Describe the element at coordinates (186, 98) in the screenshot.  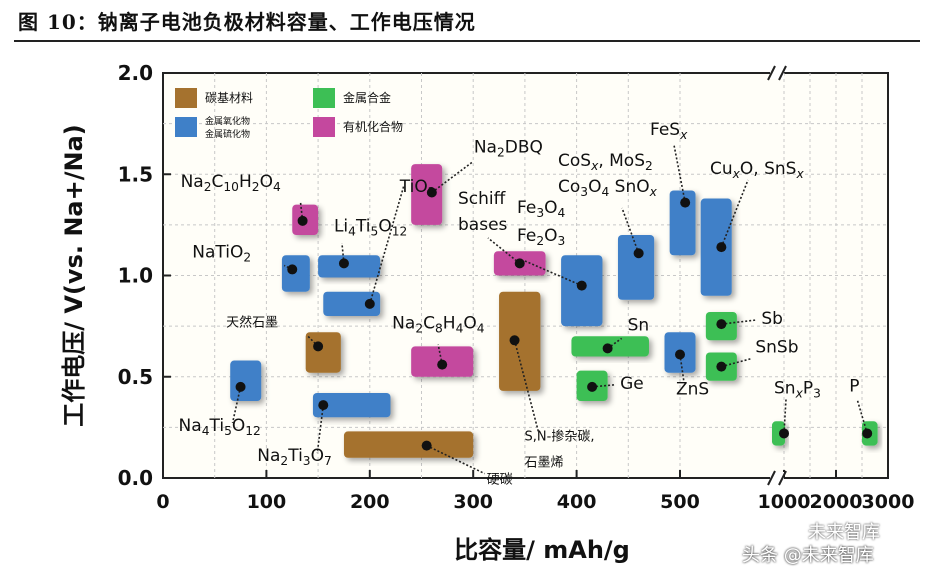
I see `legend-swatch-carbon` at that location.